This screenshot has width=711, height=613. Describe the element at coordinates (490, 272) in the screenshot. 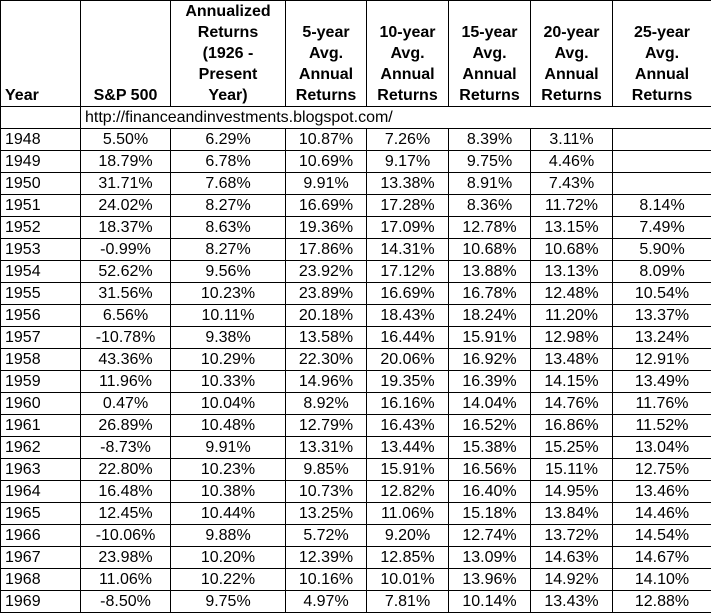

I see `value-cell: 13.88%` at that location.